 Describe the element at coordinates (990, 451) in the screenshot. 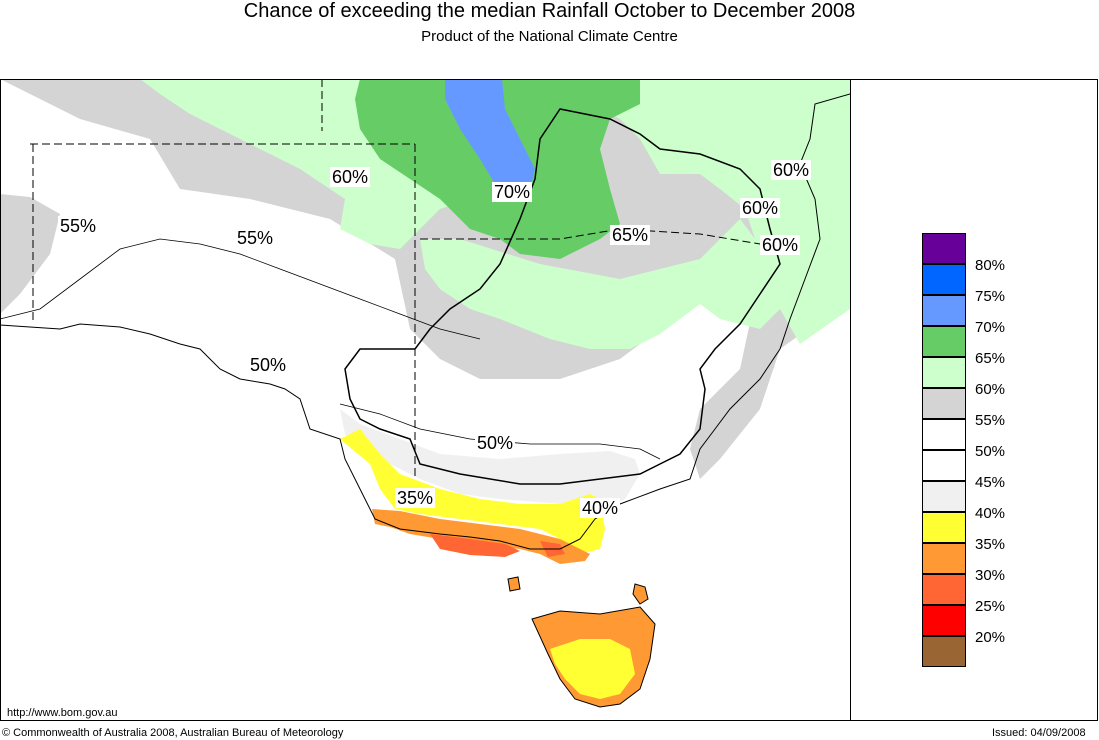

I see `legend-label: 50%` at that location.